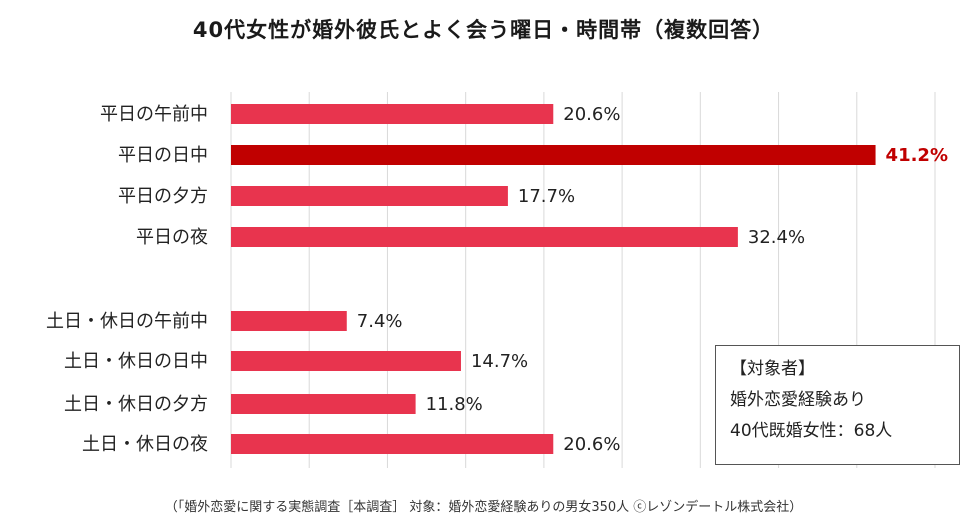 The image size is (967, 521). What do you see at coordinates (499, 361) in the screenshot?
I see `value-label: 14.7%` at bounding box center [499, 361].